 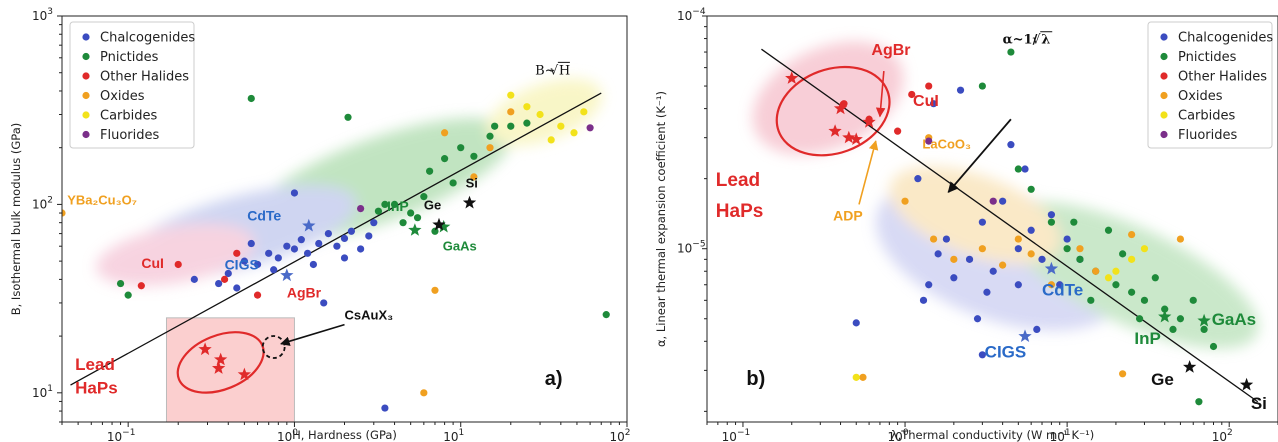 I want to click on x-axis-label: H, Hardness (GPa), so click(x=344, y=435).